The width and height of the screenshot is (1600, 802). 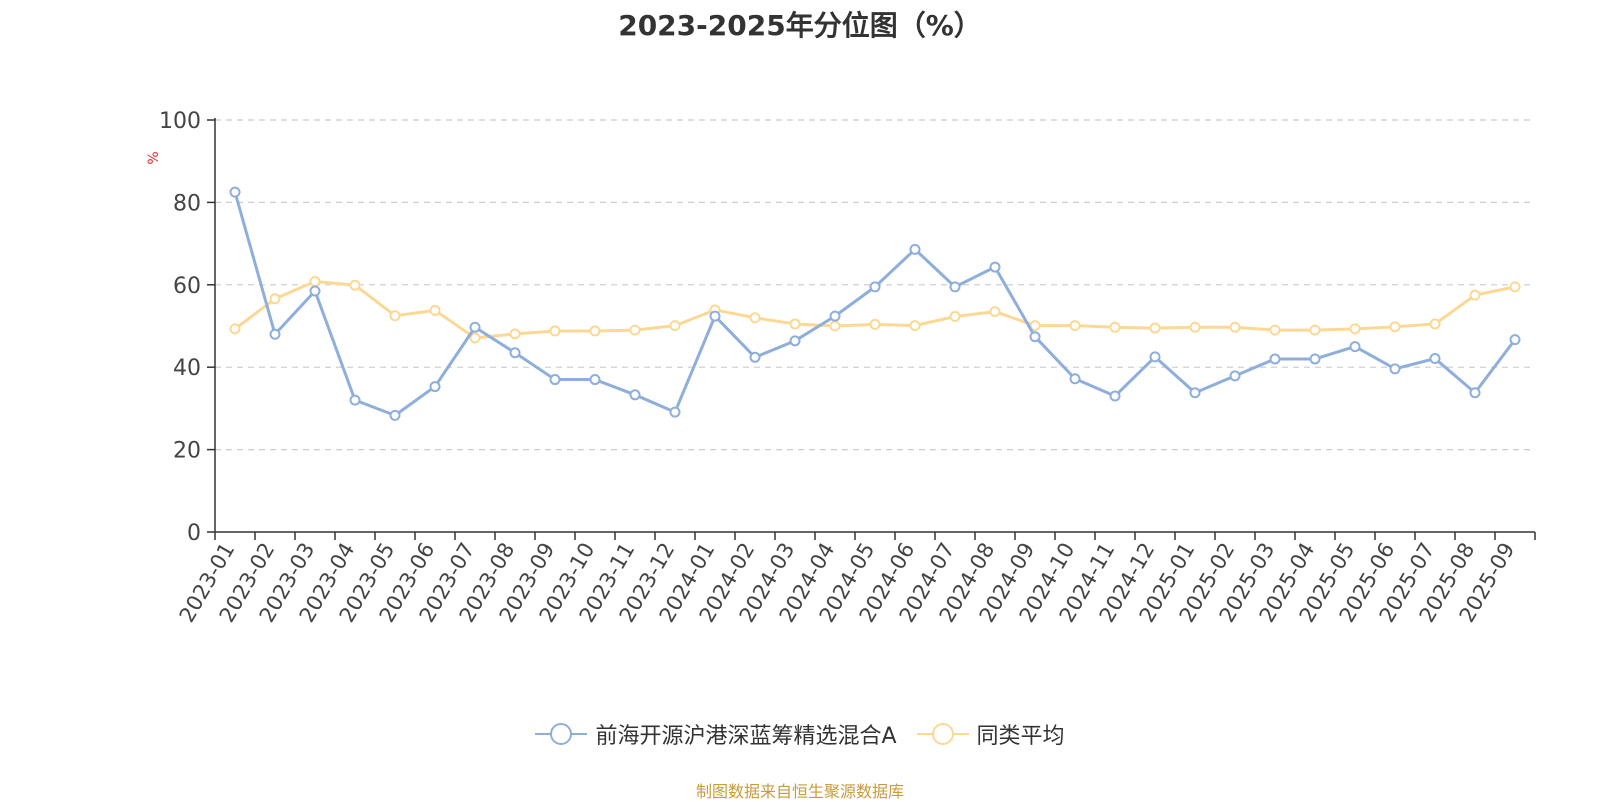 What do you see at coordinates (799, 791) in the screenshot?
I see `data-source-note: 制图数据来自恒生聚源数据库` at bounding box center [799, 791].